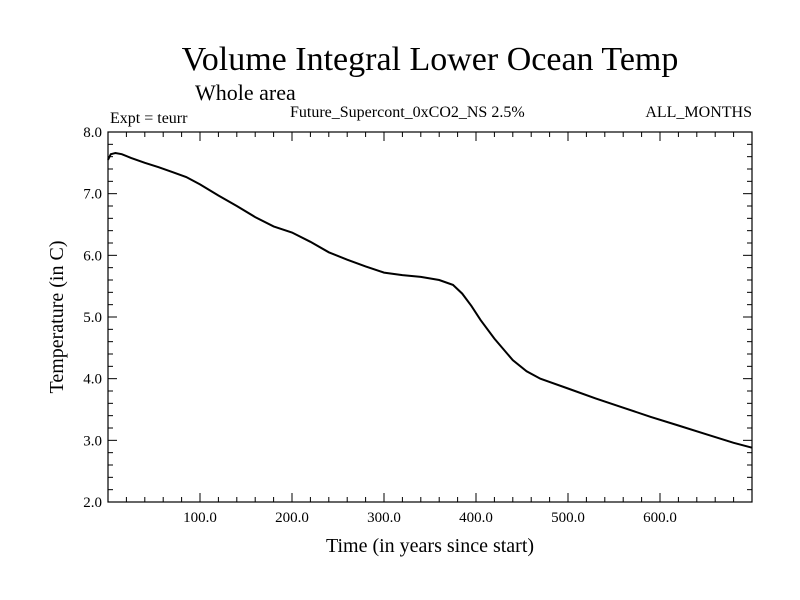 This screenshot has height=600, width=800. What do you see at coordinates (92, 133) in the screenshot?
I see `y-tick-label: 8.0` at bounding box center [92, 133].